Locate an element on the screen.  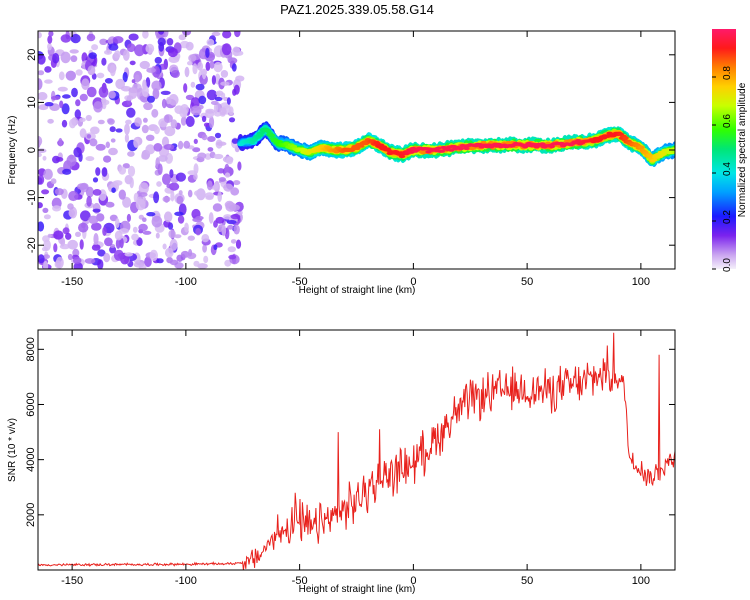
y-tick-label: 8000 is located at coordinates (31, 349).